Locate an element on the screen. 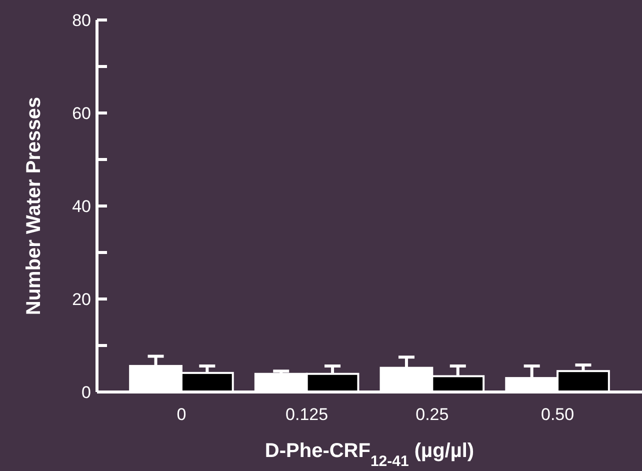 The width and height of the screenshot is (642, 471). x-tick-label: 0.25 is located at coordinates (432, 414).